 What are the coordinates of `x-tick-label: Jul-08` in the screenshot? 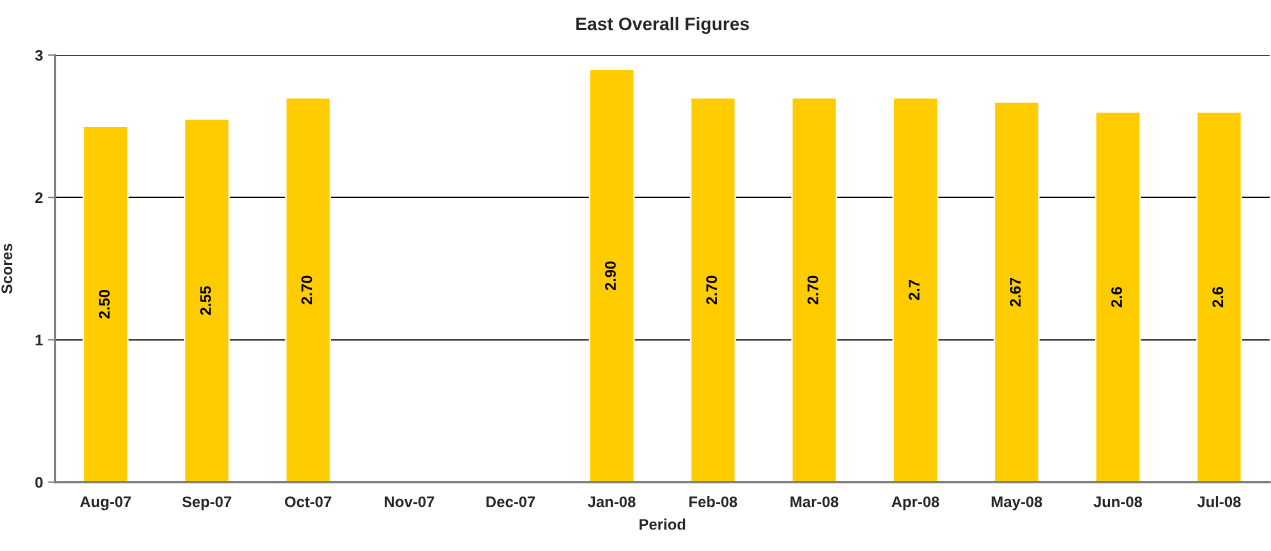 It's located at (1219, 502).